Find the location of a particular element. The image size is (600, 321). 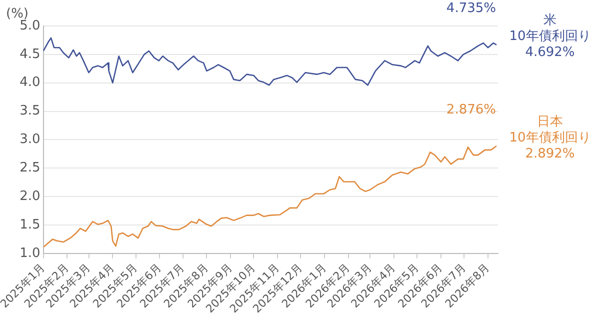

text: 2.892% is located at coordinates (550, 154).